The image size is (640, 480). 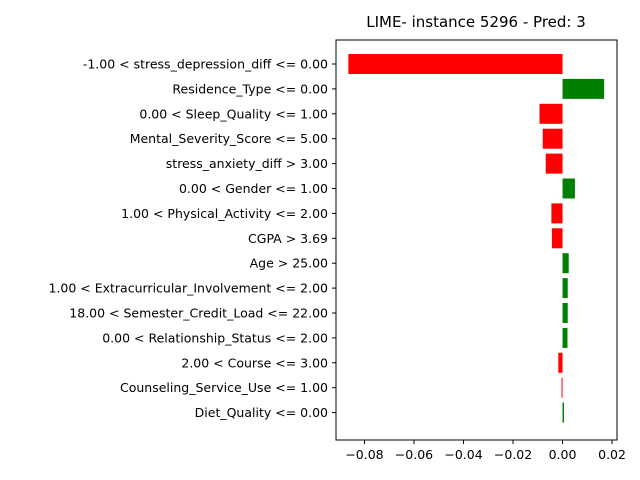 What do you see at coordinates (414, 454) in the screenshot?
I see `x-tick-label-1: −0.06` at bounding box center [414, 454].